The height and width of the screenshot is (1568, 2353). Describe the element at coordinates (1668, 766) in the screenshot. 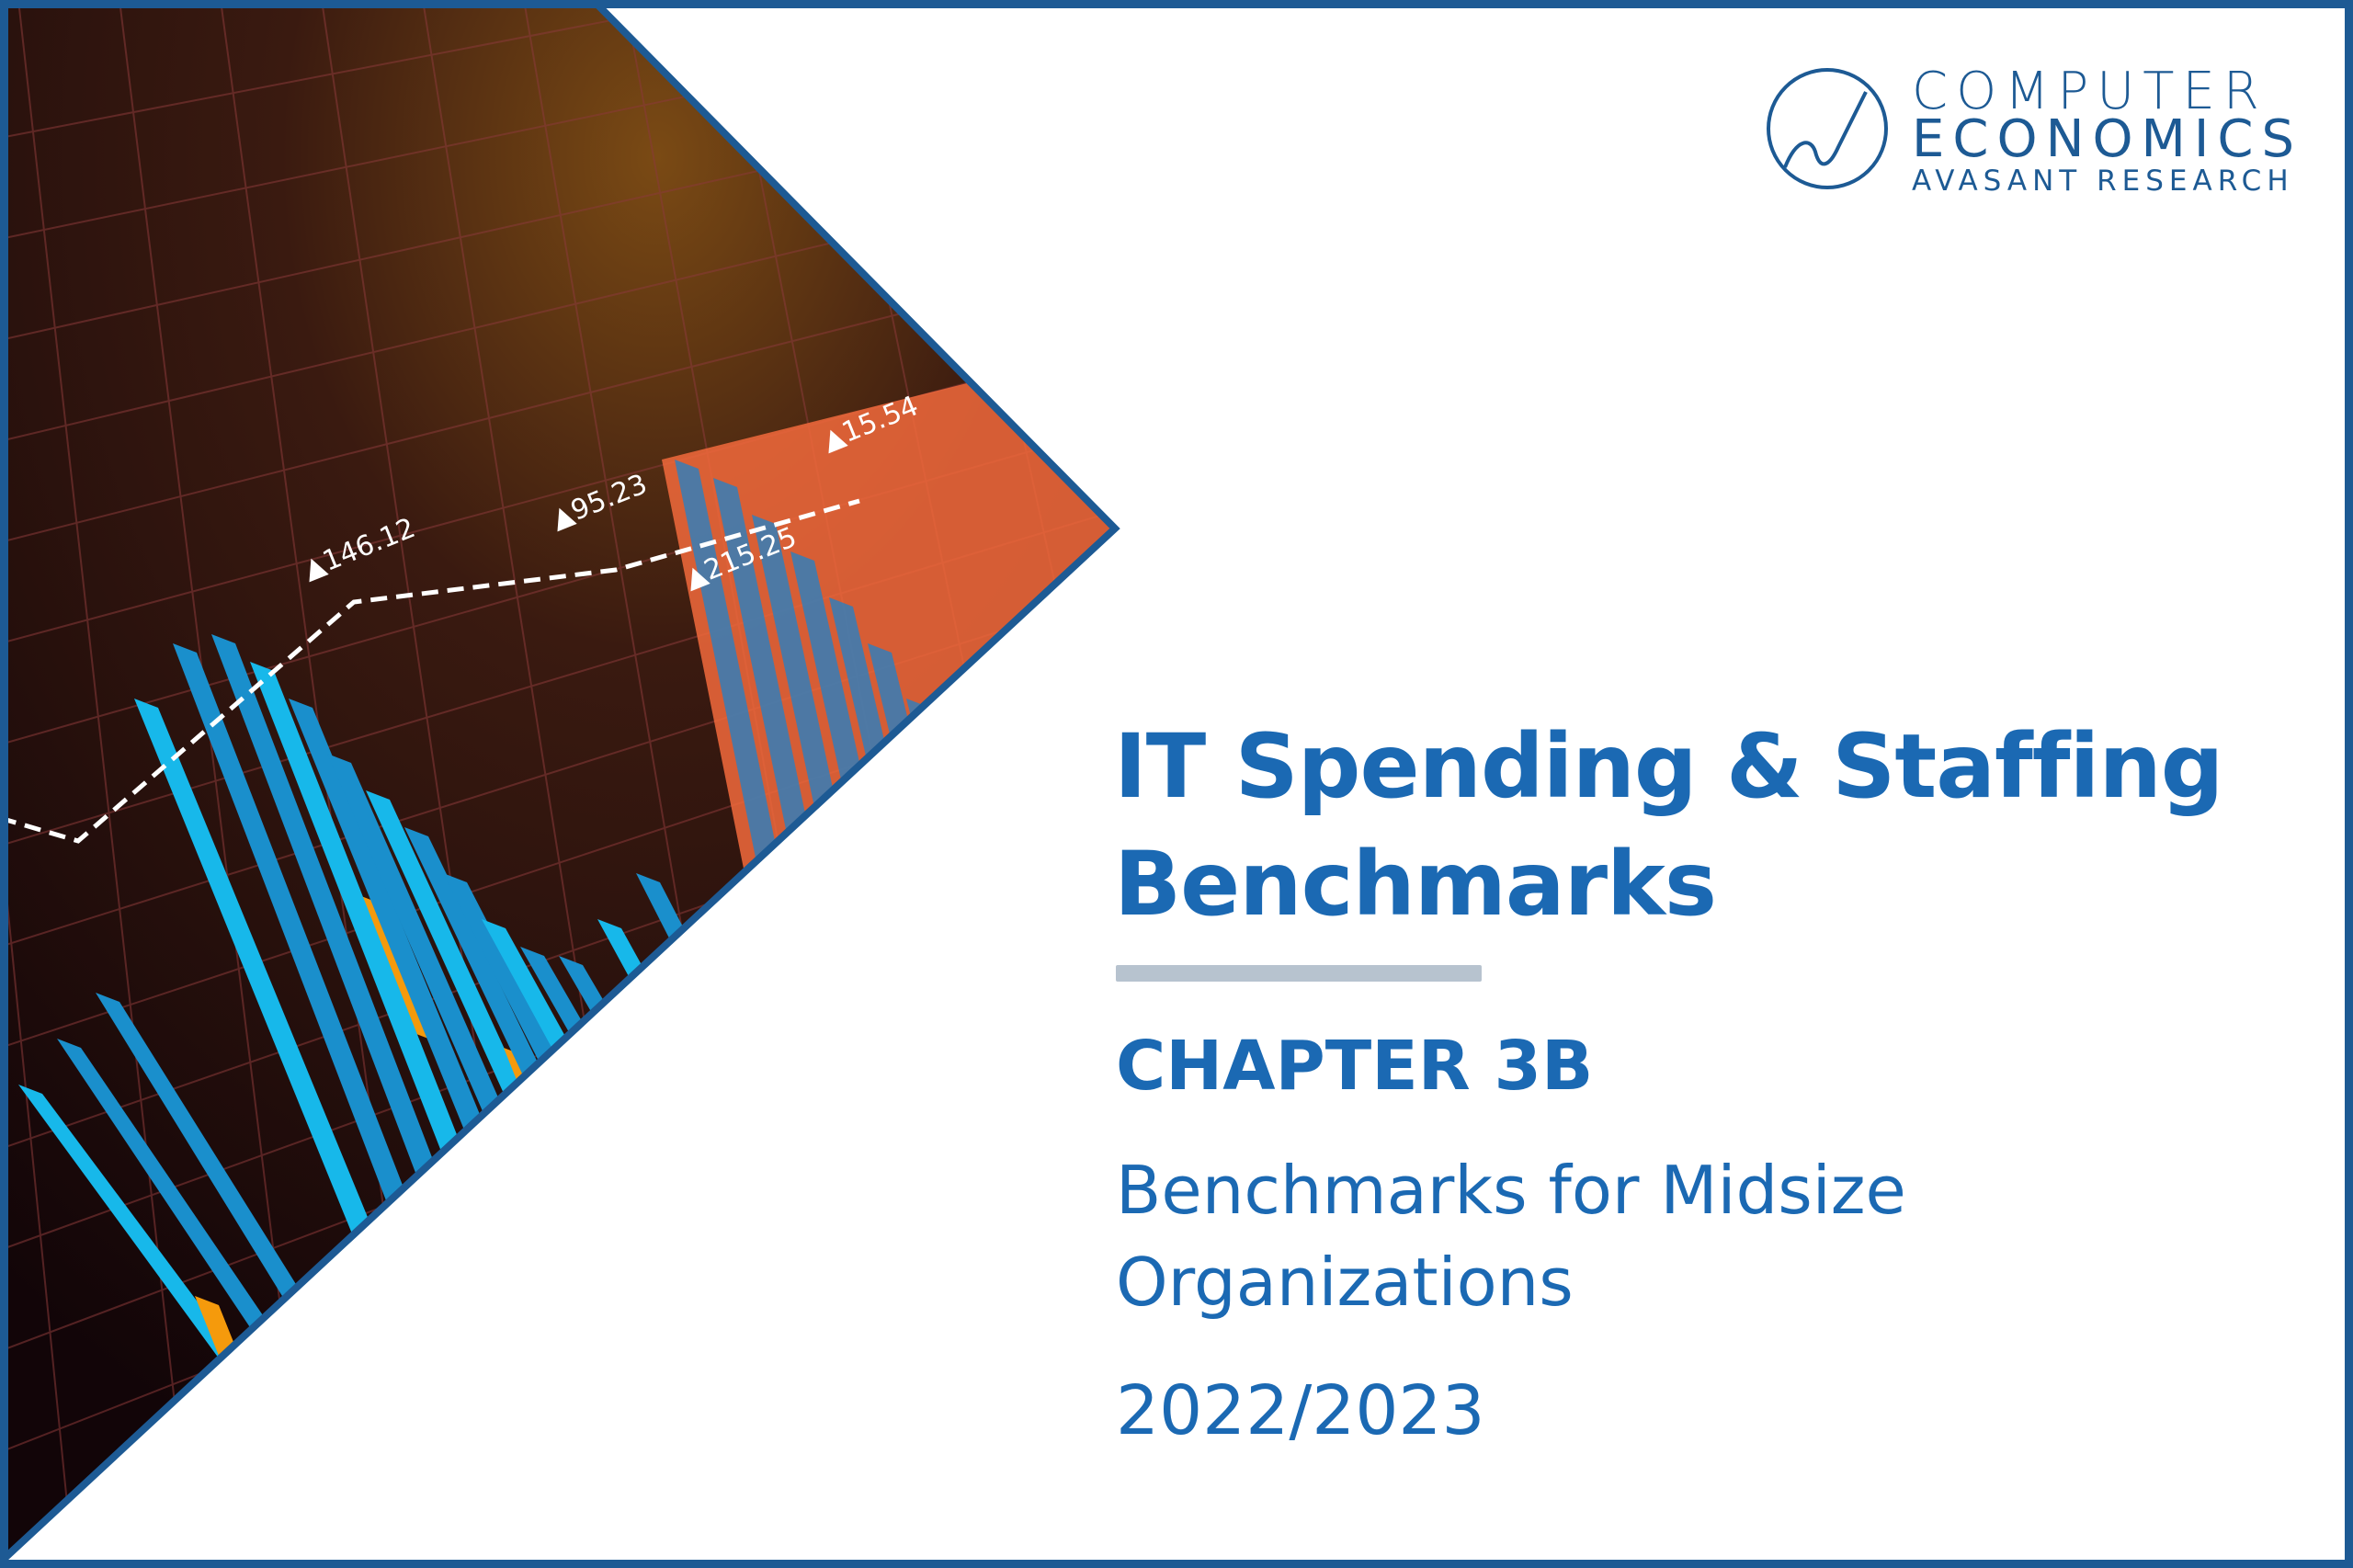

I see `title-line-1: IT Spending & Staffing` at that location.